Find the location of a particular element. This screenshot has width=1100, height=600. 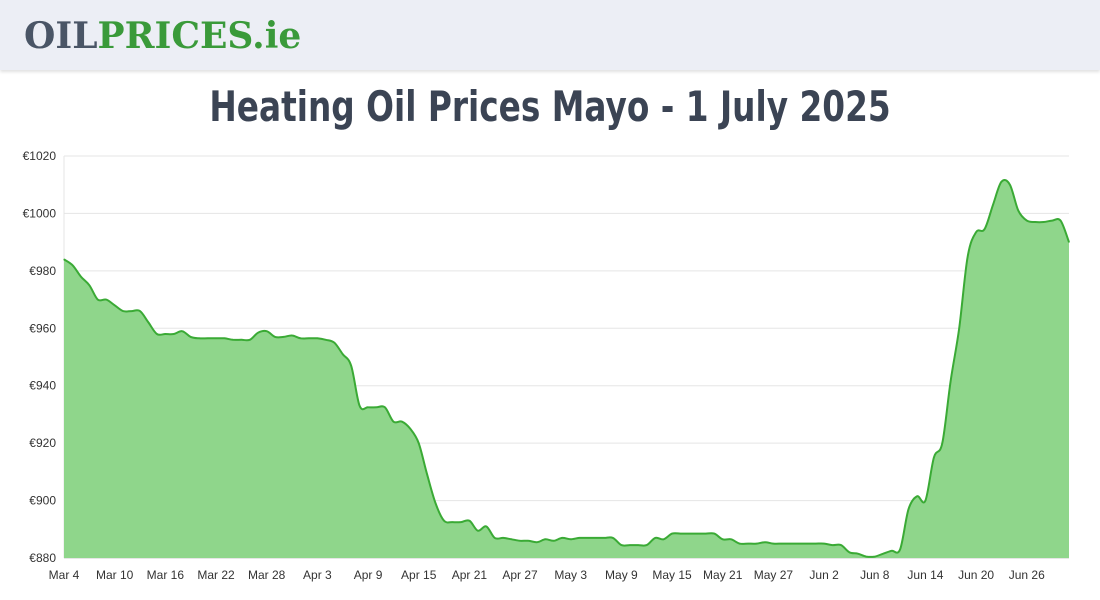

logo-text-prices: PRICES is located at coordinates (175, 36).